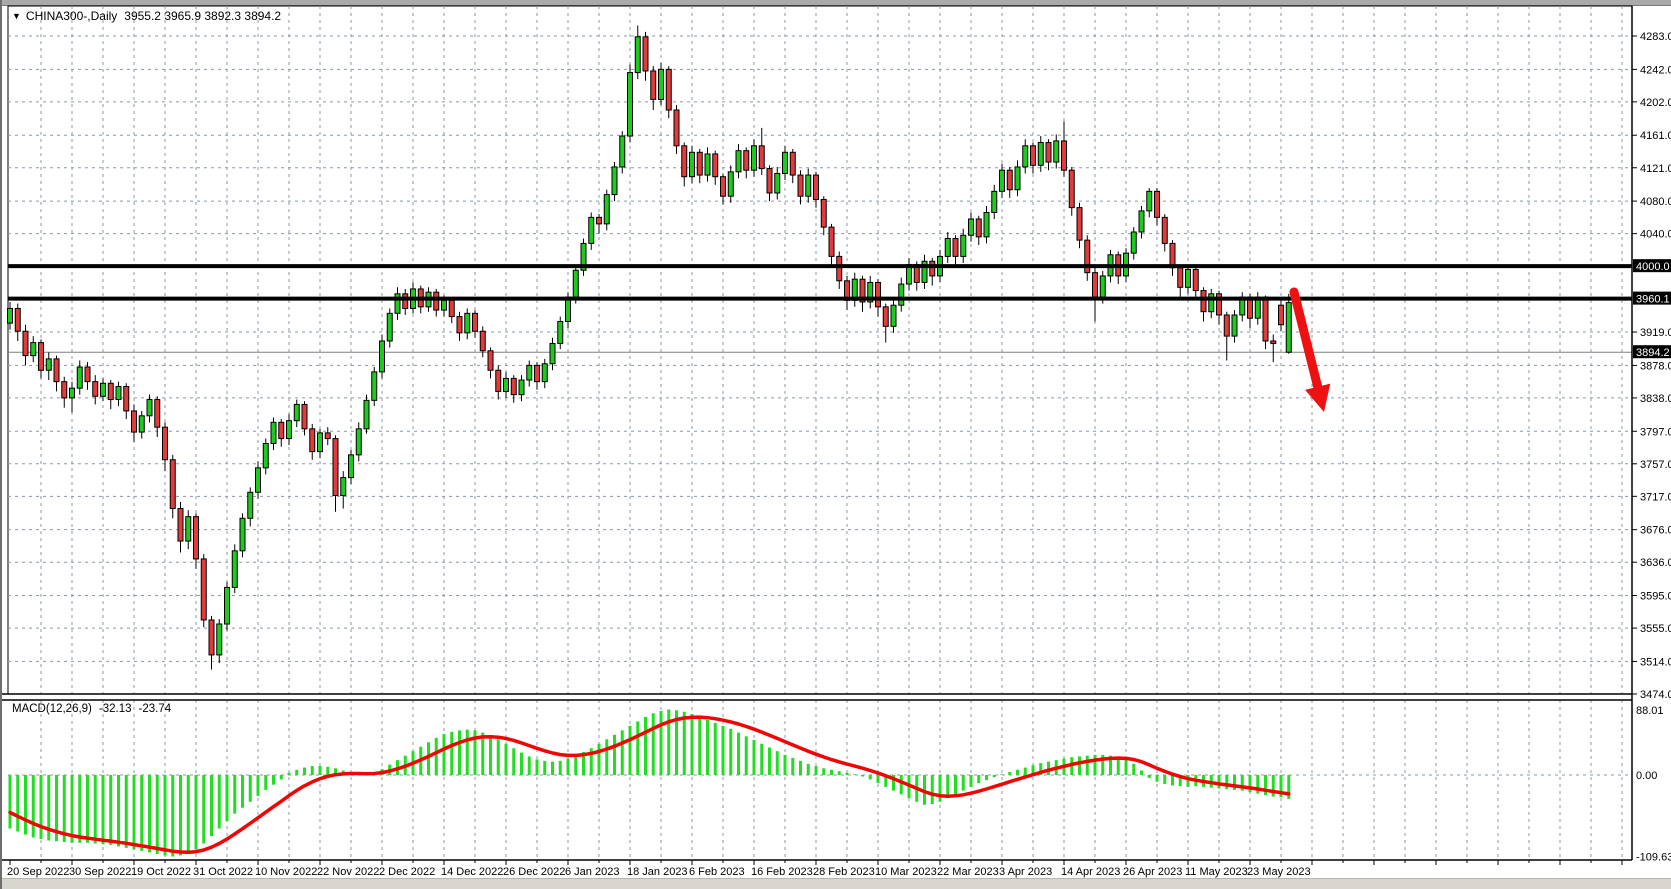 This screenshot has height=889, width=1671. What do you see at coordinates (223, 872) in the screenshot?
I see `date-axis-label: 31 Oct 2022` at bounding box center [223, 872].